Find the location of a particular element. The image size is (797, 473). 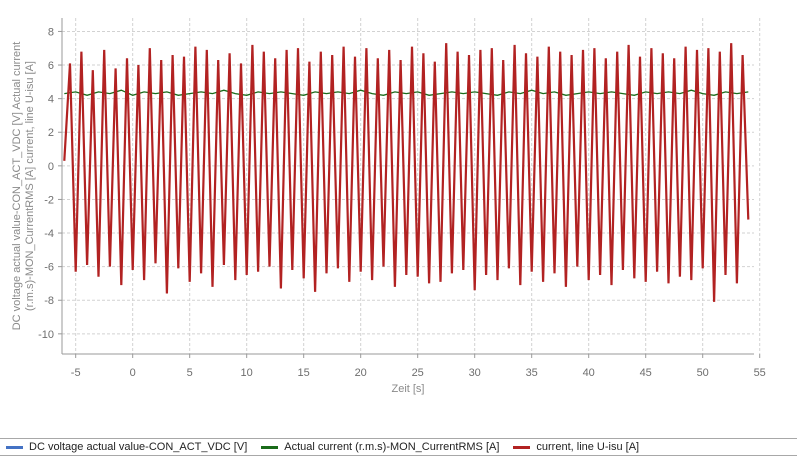

y-tick-label: 4 is located at coordinates (51, 100).